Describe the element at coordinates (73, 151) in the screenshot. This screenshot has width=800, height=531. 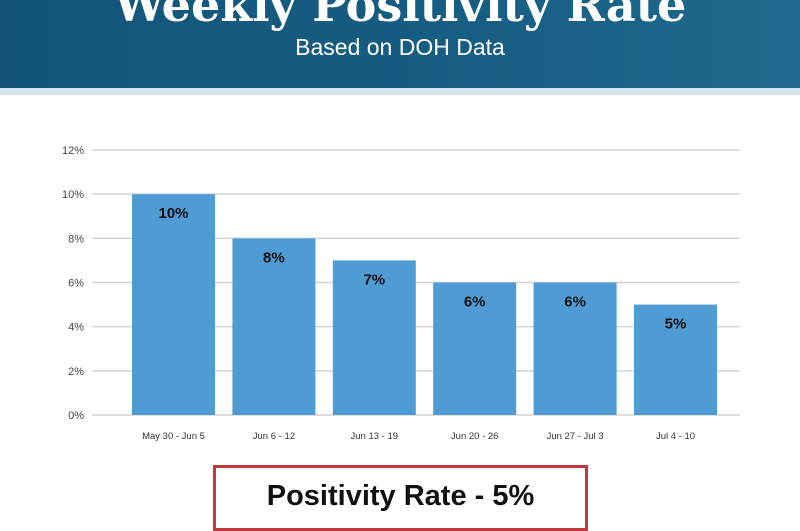
I see `y-tick-label: 12%` at that location.